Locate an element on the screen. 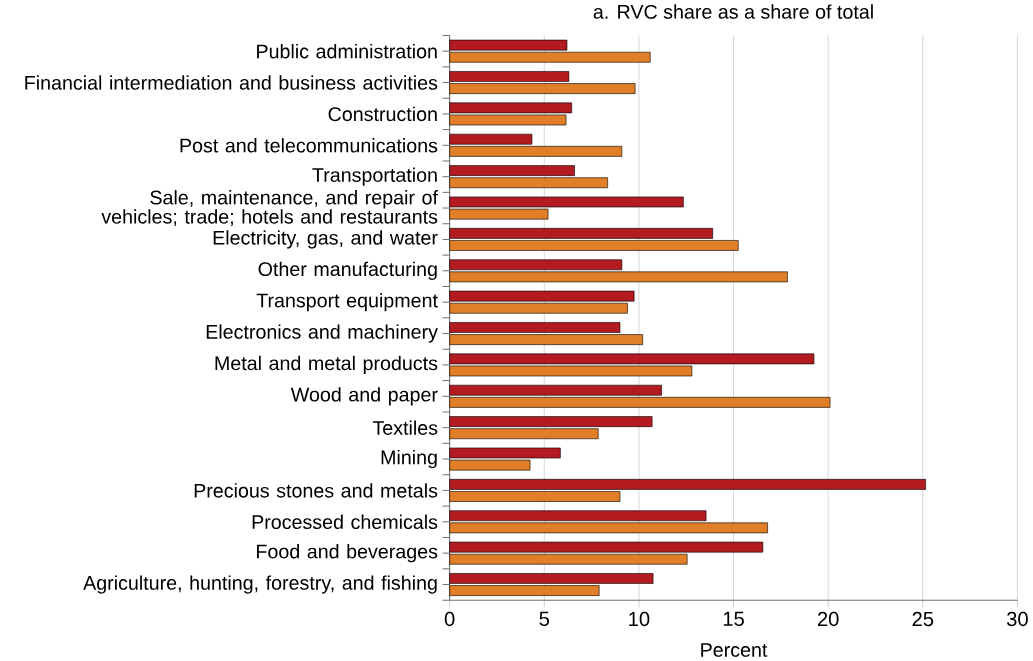 This screenshot has height=661, width=1033. y-tick-label: Transport equipment is located at coordinates (347, 302).